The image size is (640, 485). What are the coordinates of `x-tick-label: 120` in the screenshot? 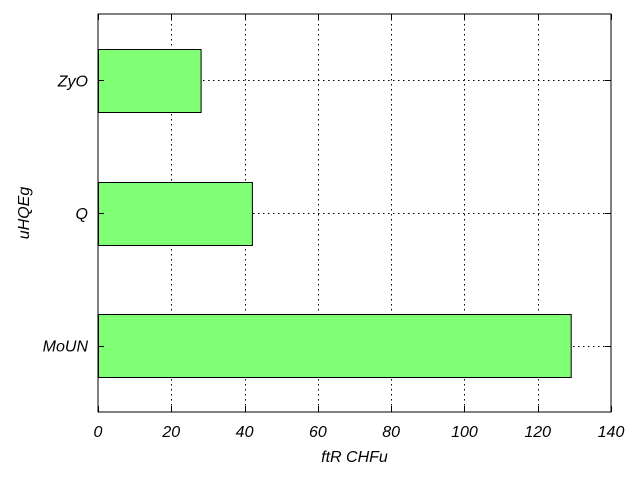 It's located at (537, 432).